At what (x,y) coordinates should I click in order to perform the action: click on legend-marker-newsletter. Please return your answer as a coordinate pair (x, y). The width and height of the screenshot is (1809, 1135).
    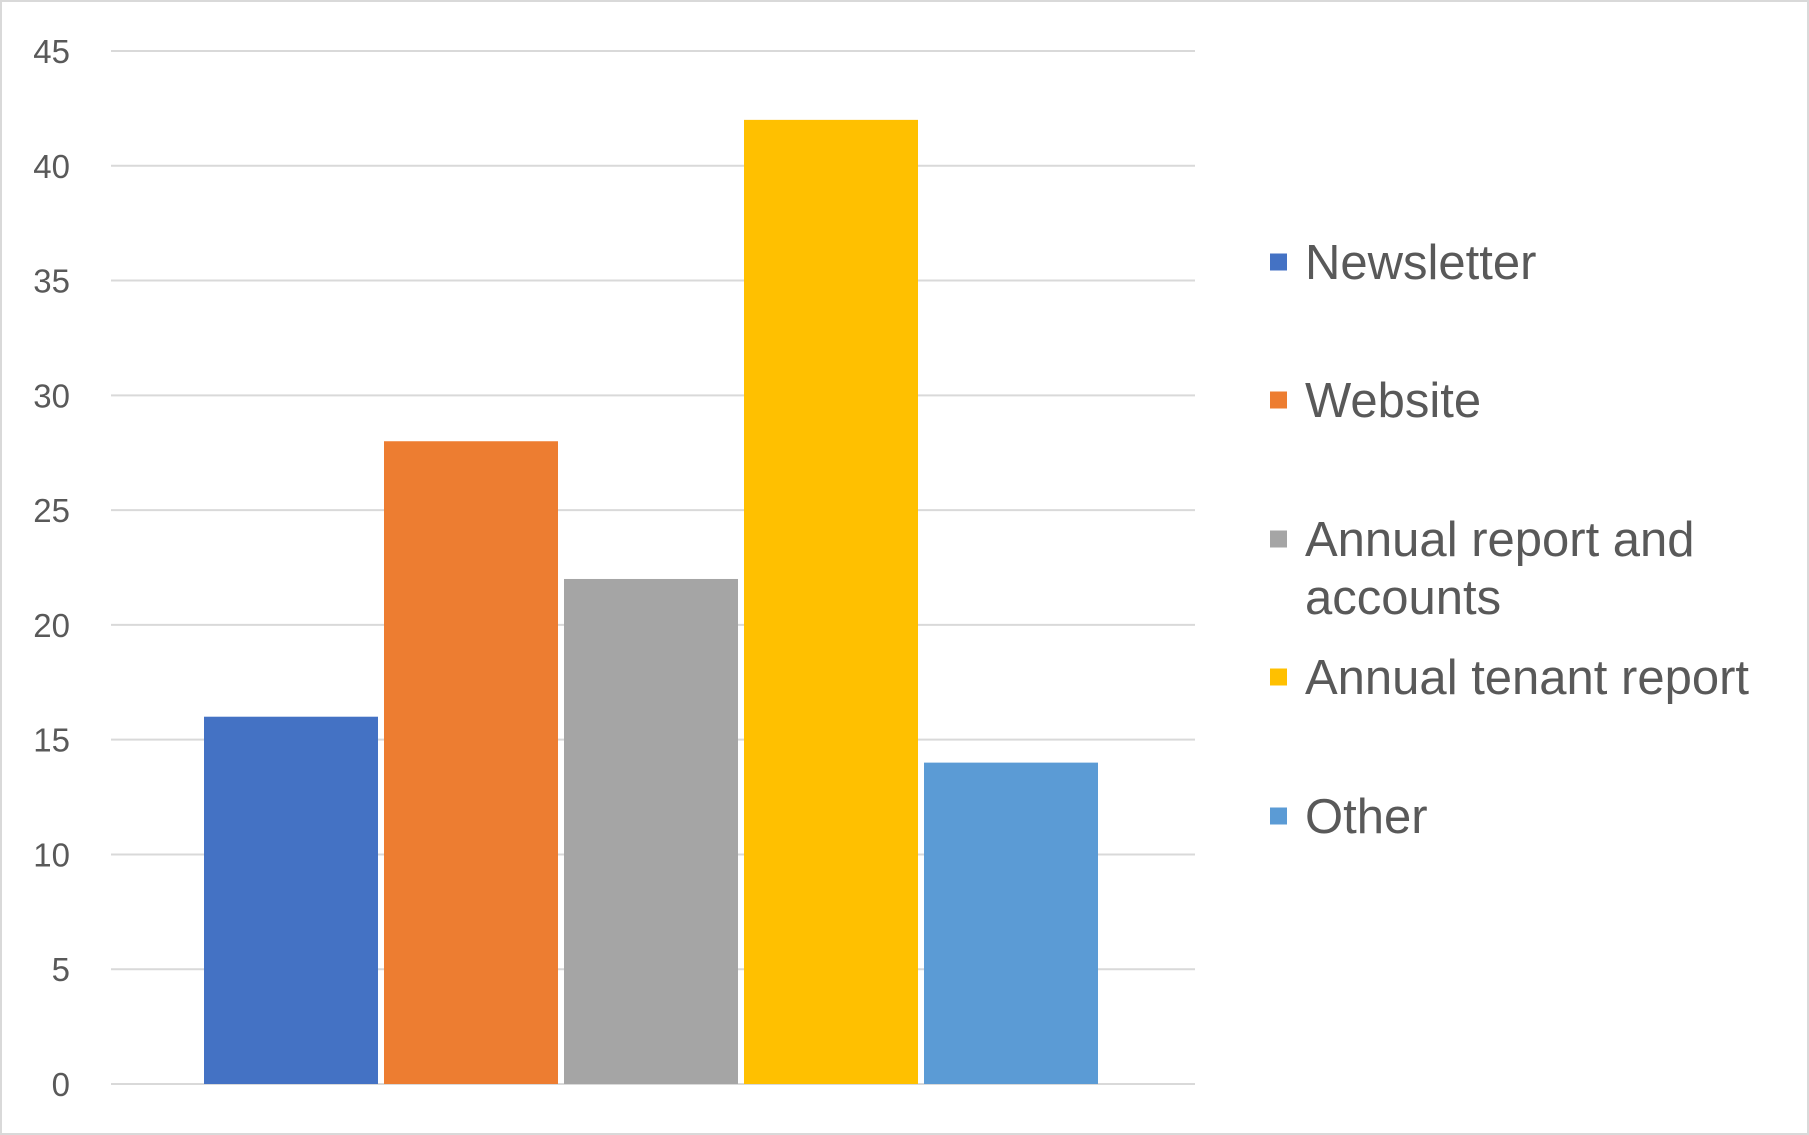
    Looking at the image, I should click on (1278, 262).